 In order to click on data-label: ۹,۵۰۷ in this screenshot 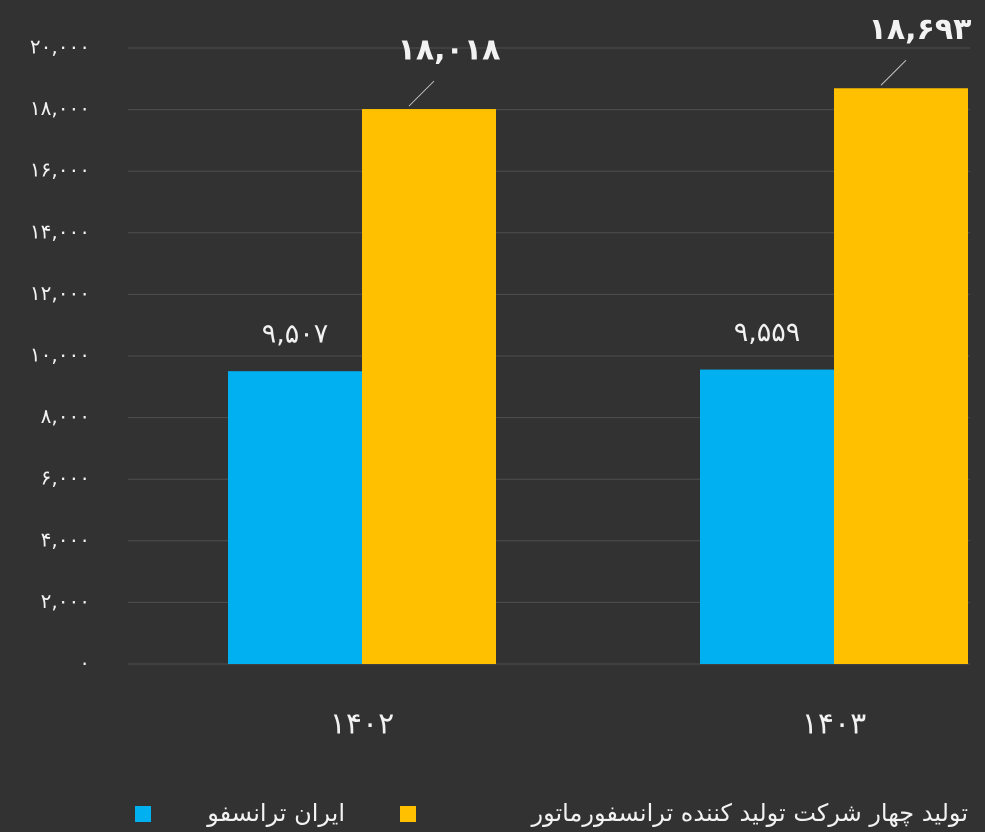, I will do `click(295, 334)`.